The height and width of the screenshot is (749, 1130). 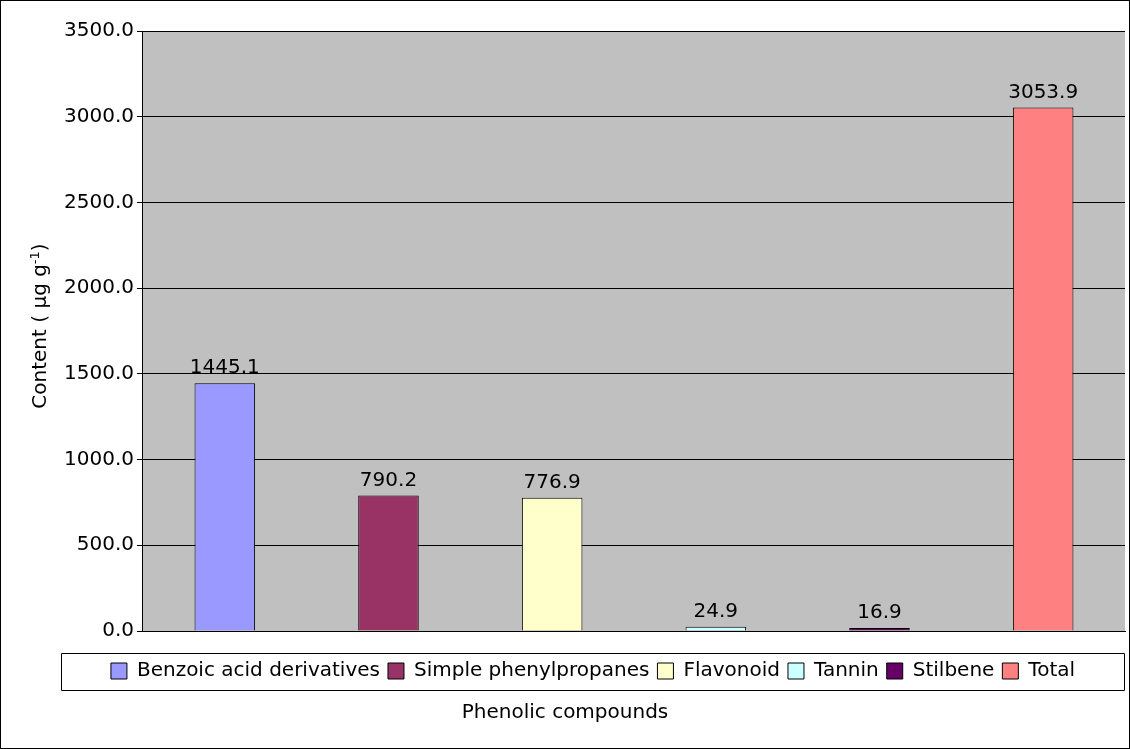 What do you see at coordinates (258, 669) in the screenshot?
I see `legend-label: Benzoic acid derivatives` at bounding box center [258, 669].